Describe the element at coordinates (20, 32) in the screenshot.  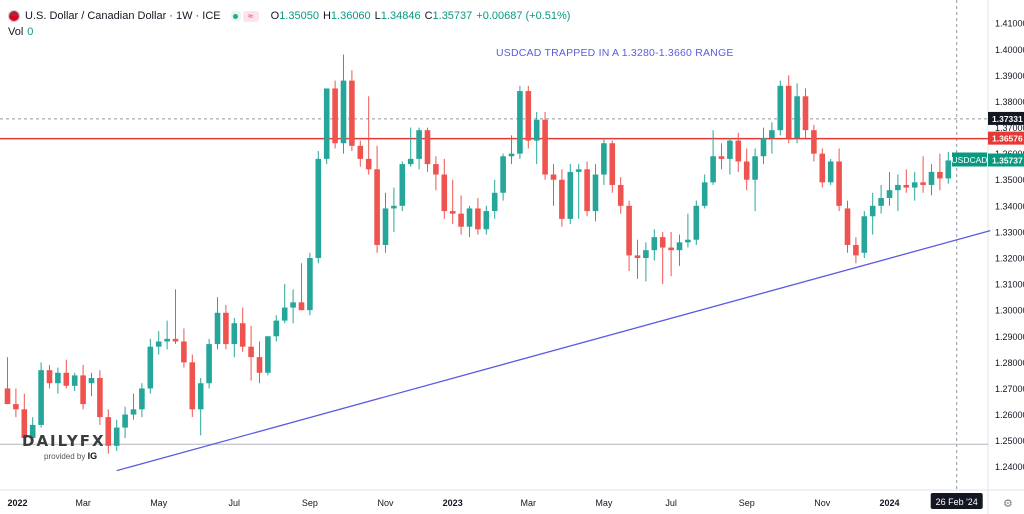
I see `volume-legend: Vol 0` at that location.